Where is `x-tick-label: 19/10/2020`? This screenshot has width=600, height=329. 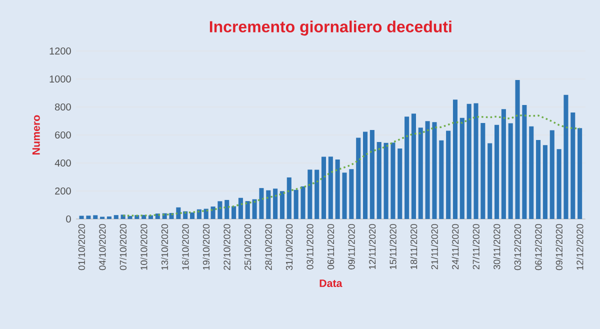 x-tick-label: 19/10/2020 is located at coordinates (206, 247).